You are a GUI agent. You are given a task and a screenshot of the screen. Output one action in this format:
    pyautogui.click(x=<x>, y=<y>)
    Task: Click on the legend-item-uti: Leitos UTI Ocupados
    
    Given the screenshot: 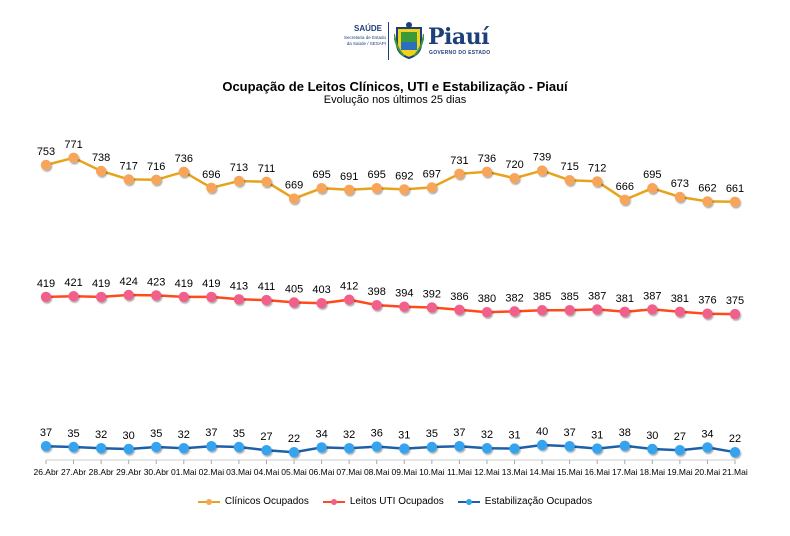 What is the action you would take?
    pyautogui.click(x=383, y=501)
    